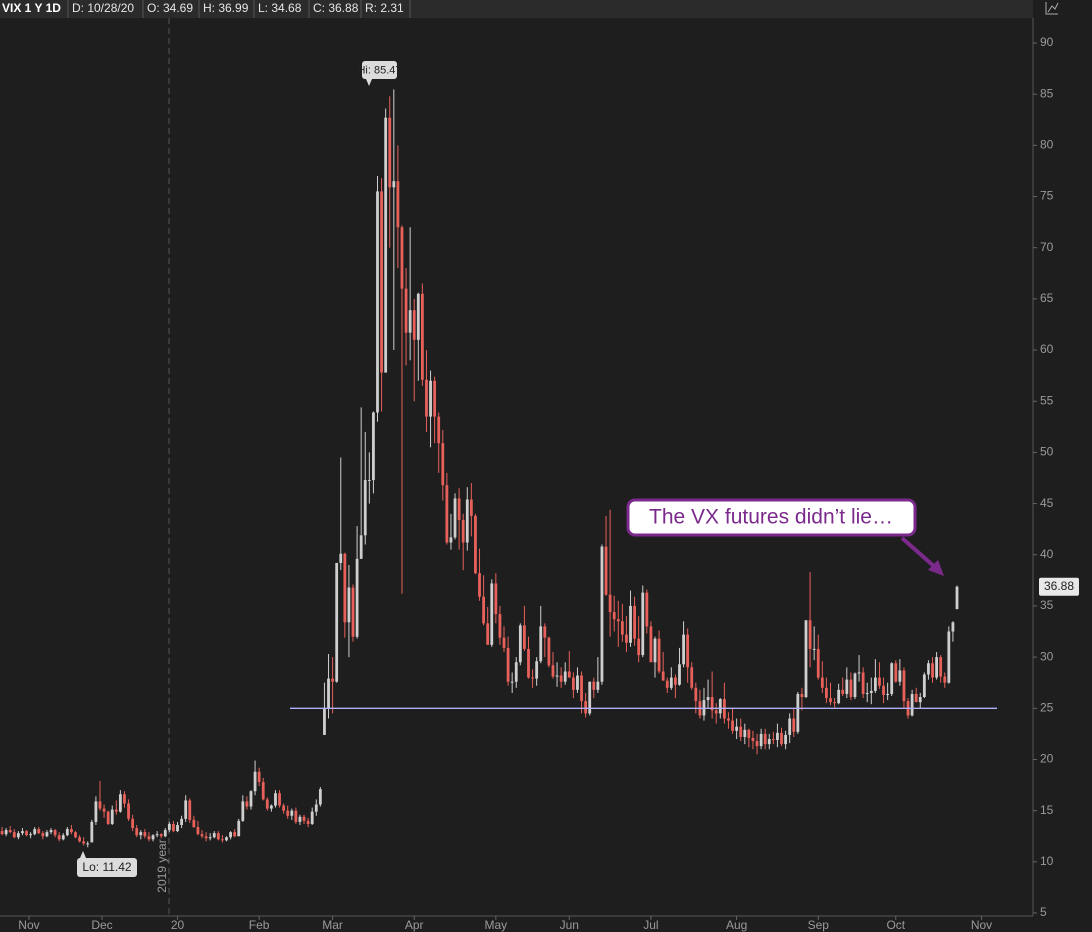  Describe the element at coordinates (170, 8) in the screenshot. I see `header-open: O: 34.69` at that location.